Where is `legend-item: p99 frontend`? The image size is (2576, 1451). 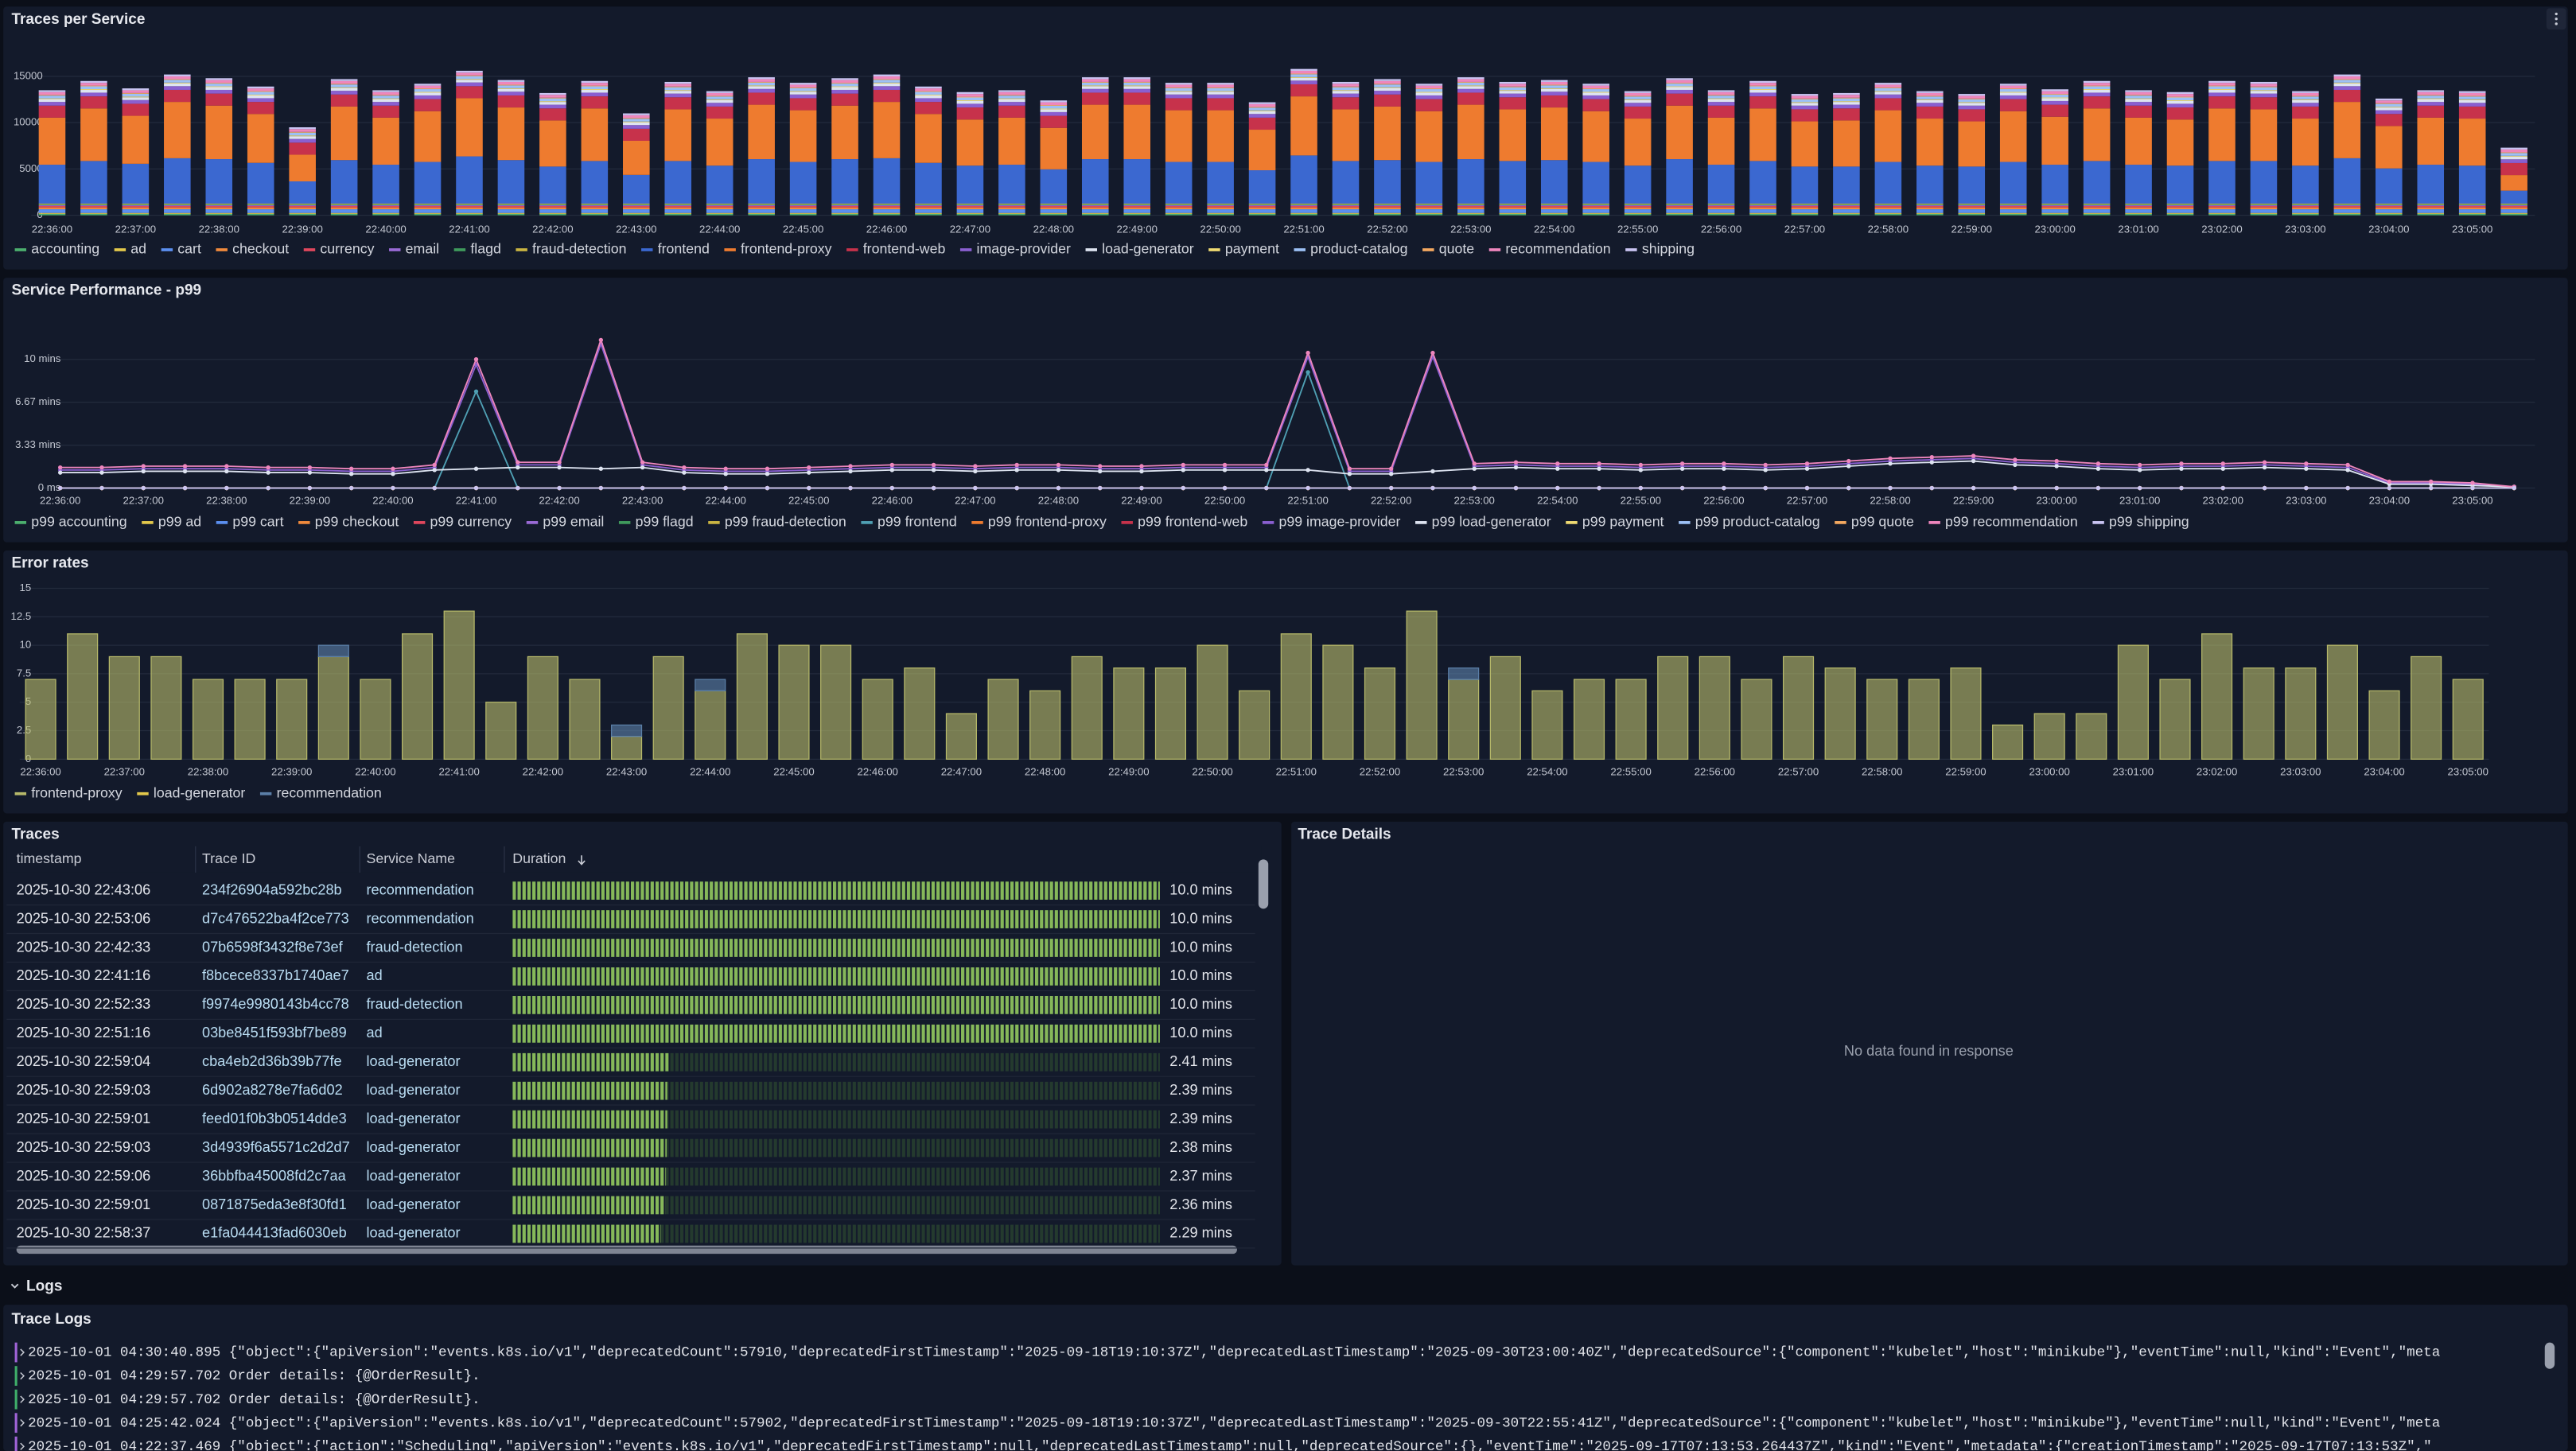
legend-item: p99 frontend is located at coordinates (909, 522).